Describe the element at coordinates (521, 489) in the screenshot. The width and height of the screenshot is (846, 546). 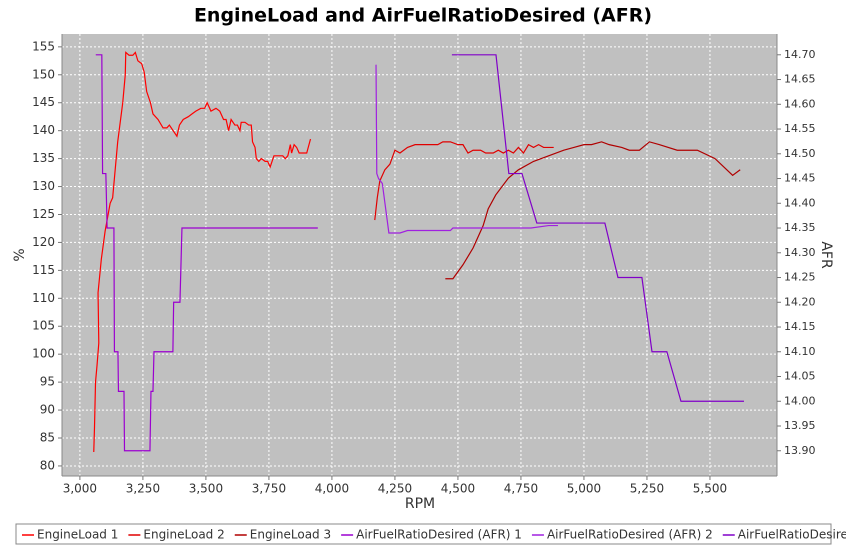
I see `x-tick-label: 4,750` at that location.